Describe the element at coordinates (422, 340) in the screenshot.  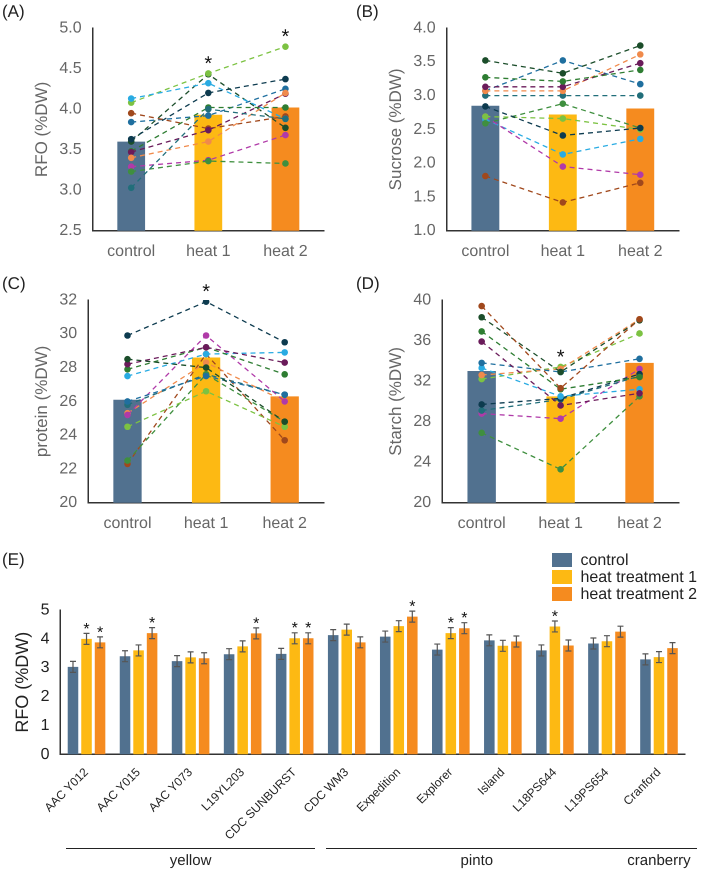
I see `y-tick-label: 36` at that location.